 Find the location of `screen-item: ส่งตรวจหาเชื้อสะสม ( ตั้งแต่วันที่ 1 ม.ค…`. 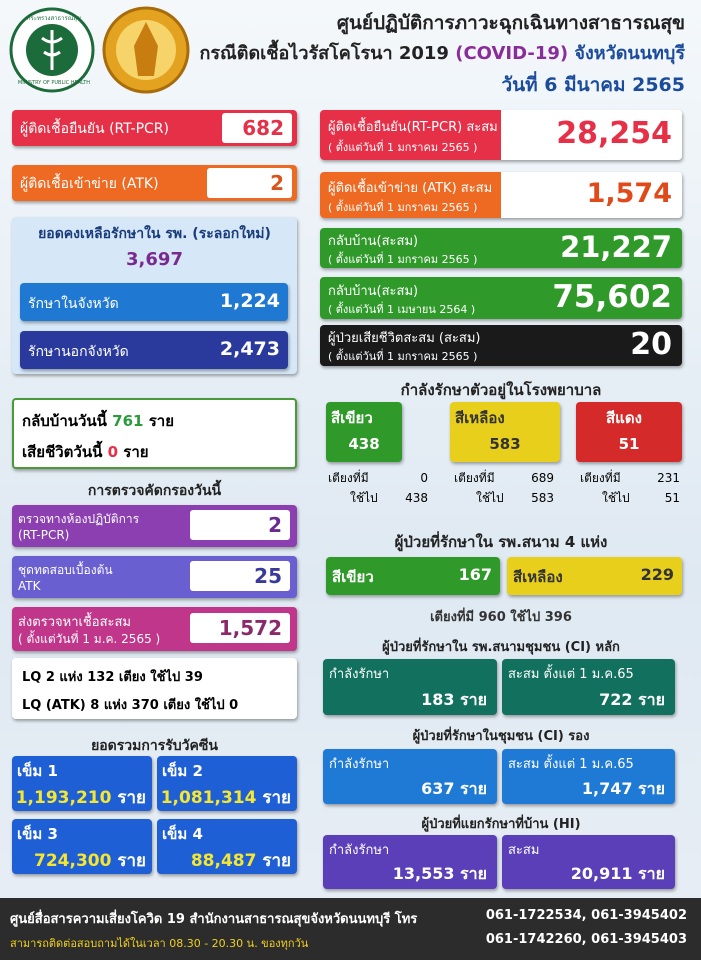

screen-item: ส่งตรวจหาเชื้อสะสม ( ตั้งแต่วันที่ 1 ม.ค… is located at coordinates (154, 629).